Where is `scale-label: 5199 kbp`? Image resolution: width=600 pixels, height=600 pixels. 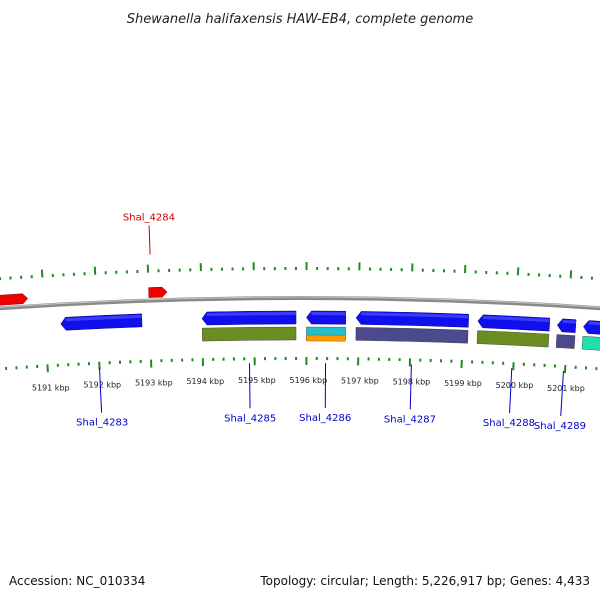 scale-label: 5199 kbp is located at coordinates (463, 383).